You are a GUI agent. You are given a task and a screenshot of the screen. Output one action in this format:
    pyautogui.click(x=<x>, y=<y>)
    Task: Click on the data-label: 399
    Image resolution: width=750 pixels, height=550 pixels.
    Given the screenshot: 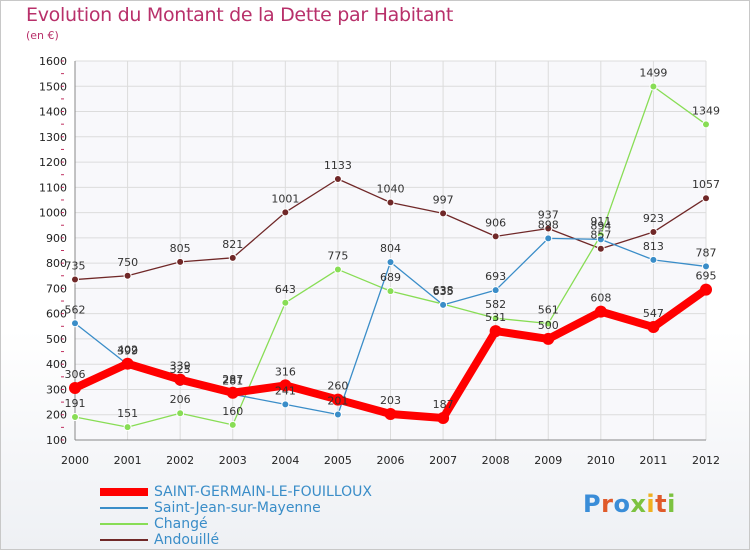 What is the action you would take?
    pyautogui.click(x=127, y=350)
    